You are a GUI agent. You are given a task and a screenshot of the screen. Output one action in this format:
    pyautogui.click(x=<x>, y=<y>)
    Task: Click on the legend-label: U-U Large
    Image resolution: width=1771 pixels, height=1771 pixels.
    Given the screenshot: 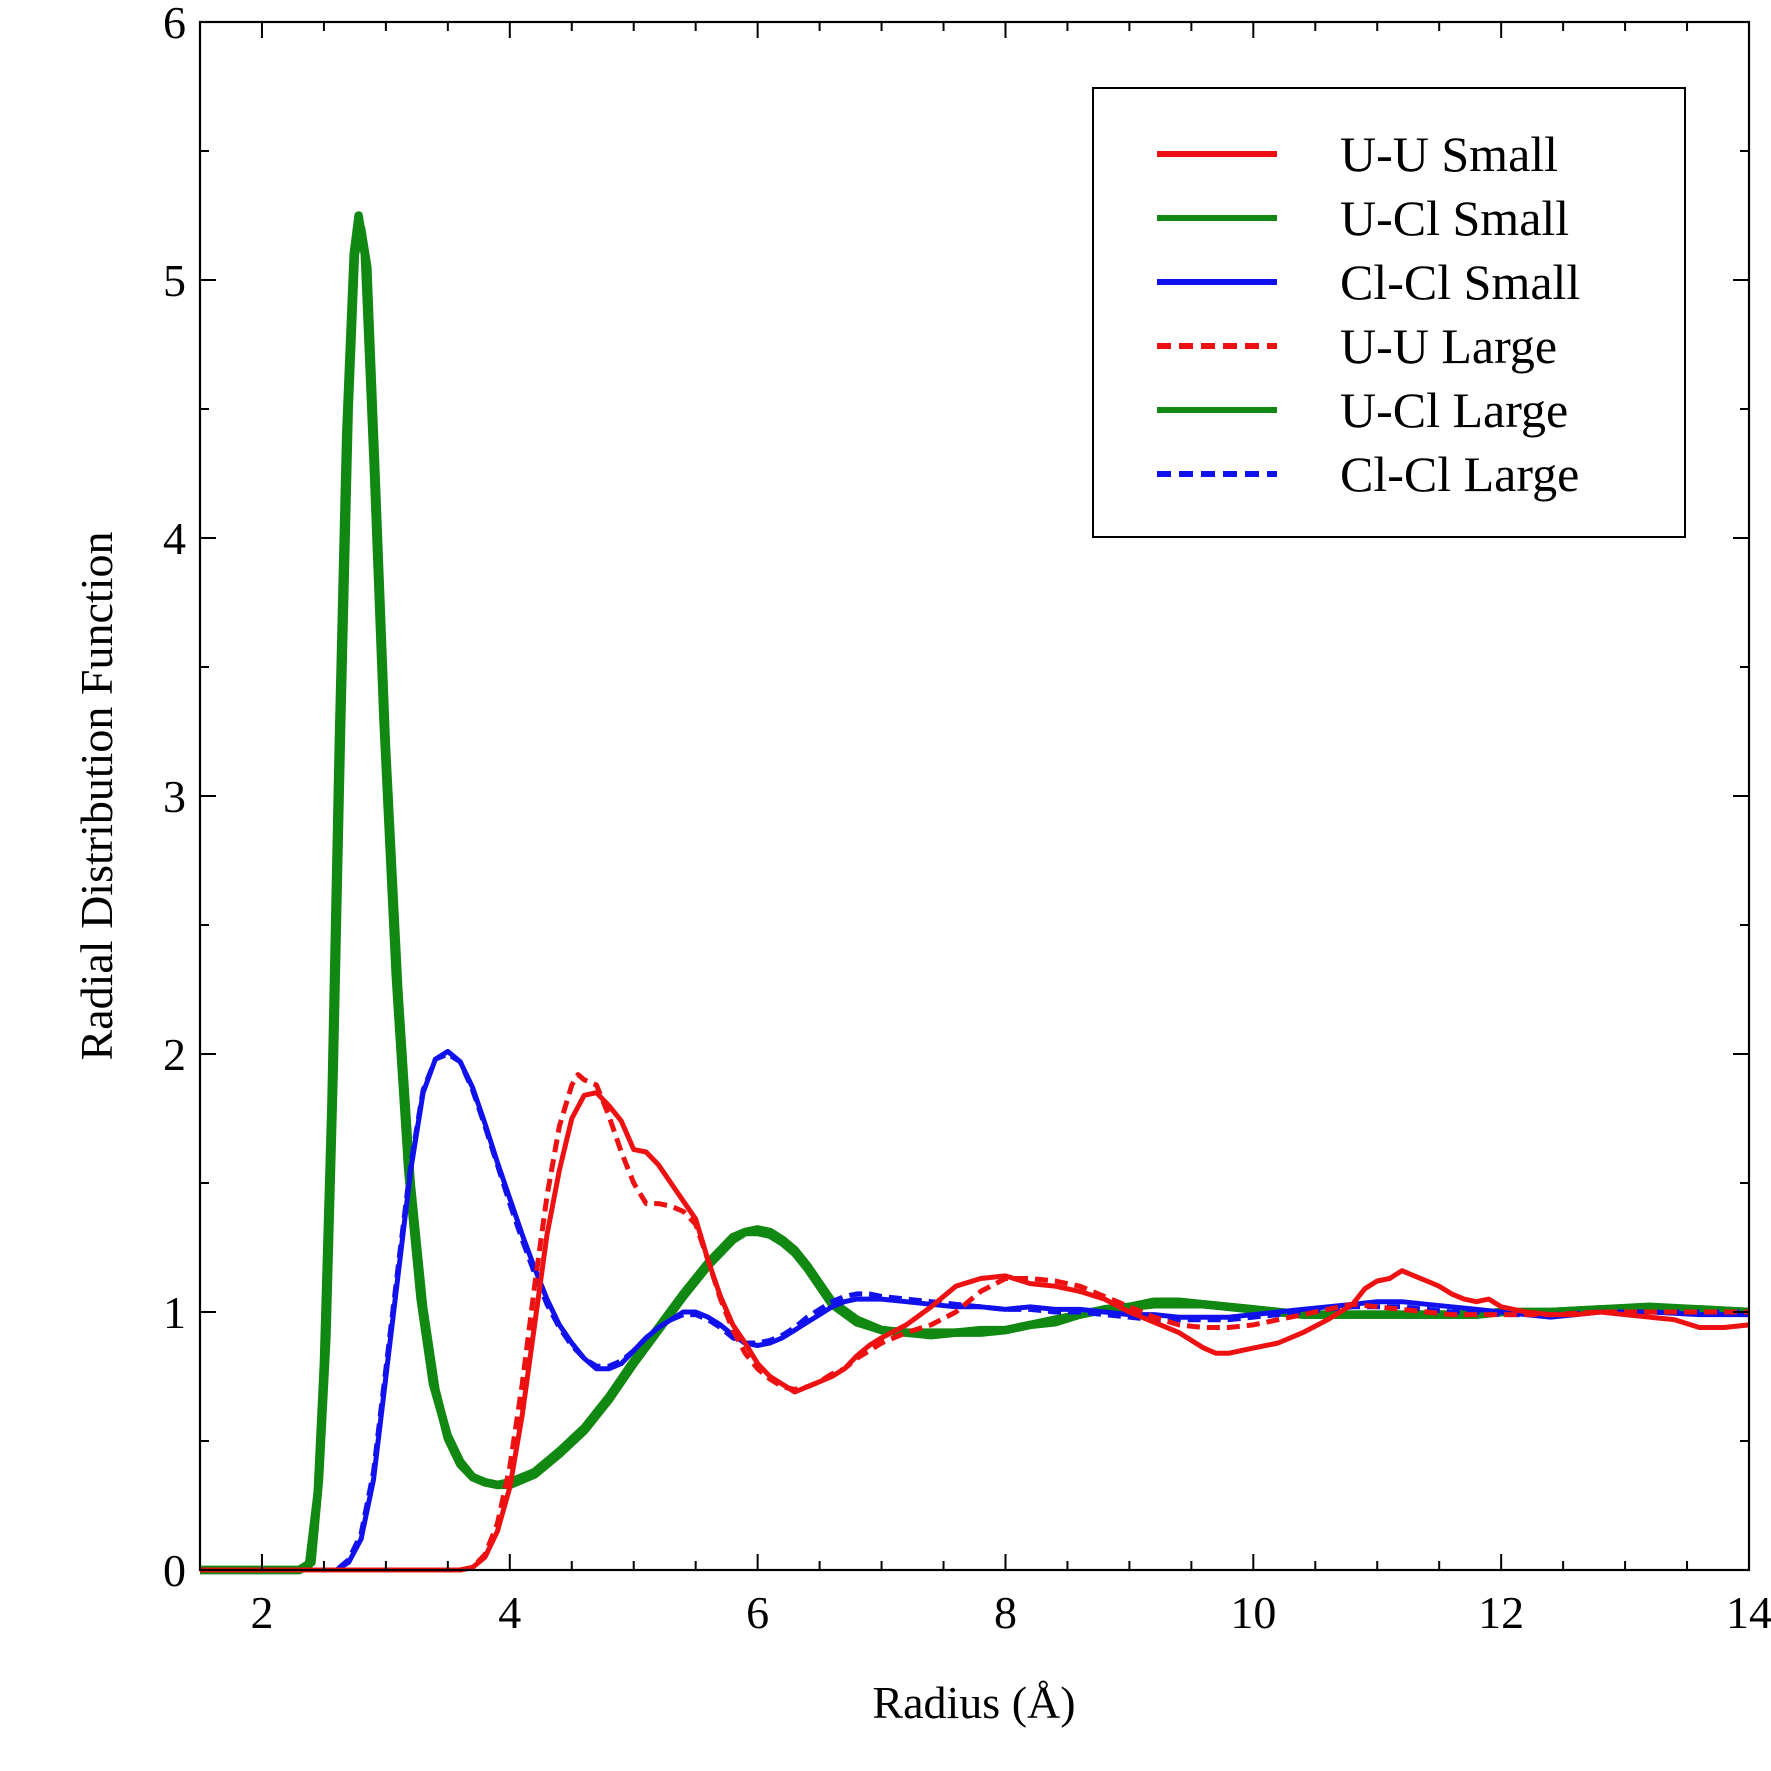 What is the action you would take?
    pyautogui.click(x=1448, y=346)
    